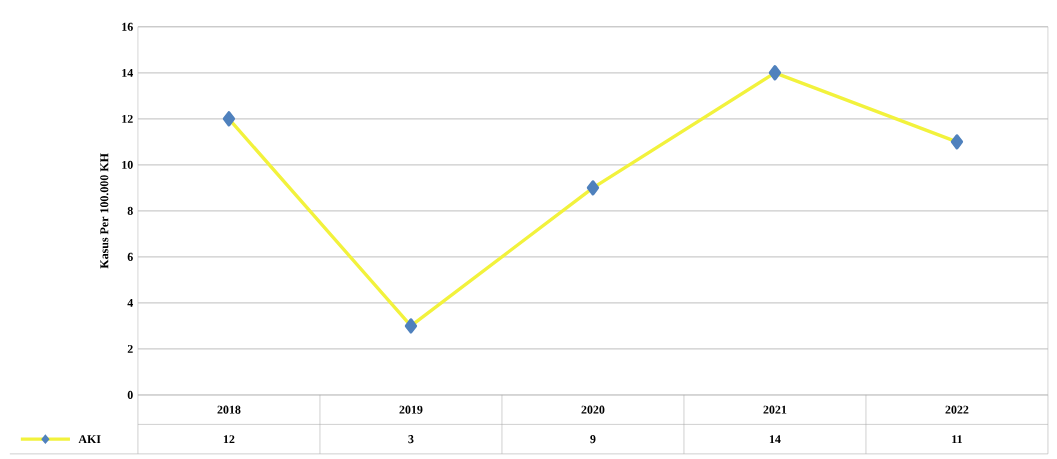 The image size is (1057, 459). Describe the element at coordinates (130, 395) in the screenshot. I see `y-tick-label: 0` at that location.